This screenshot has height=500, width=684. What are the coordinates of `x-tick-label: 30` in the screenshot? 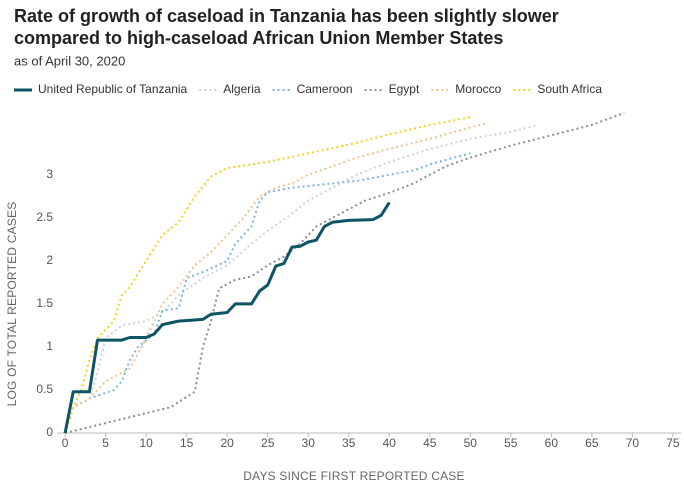 It's located at (309, 443).